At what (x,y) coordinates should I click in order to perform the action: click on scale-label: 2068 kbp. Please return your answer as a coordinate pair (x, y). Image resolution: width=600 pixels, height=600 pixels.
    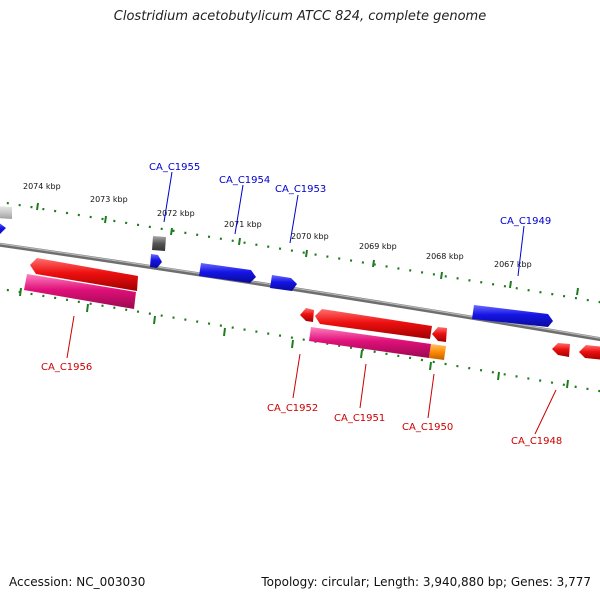
    Looking at the image, I should click on (445, 256).